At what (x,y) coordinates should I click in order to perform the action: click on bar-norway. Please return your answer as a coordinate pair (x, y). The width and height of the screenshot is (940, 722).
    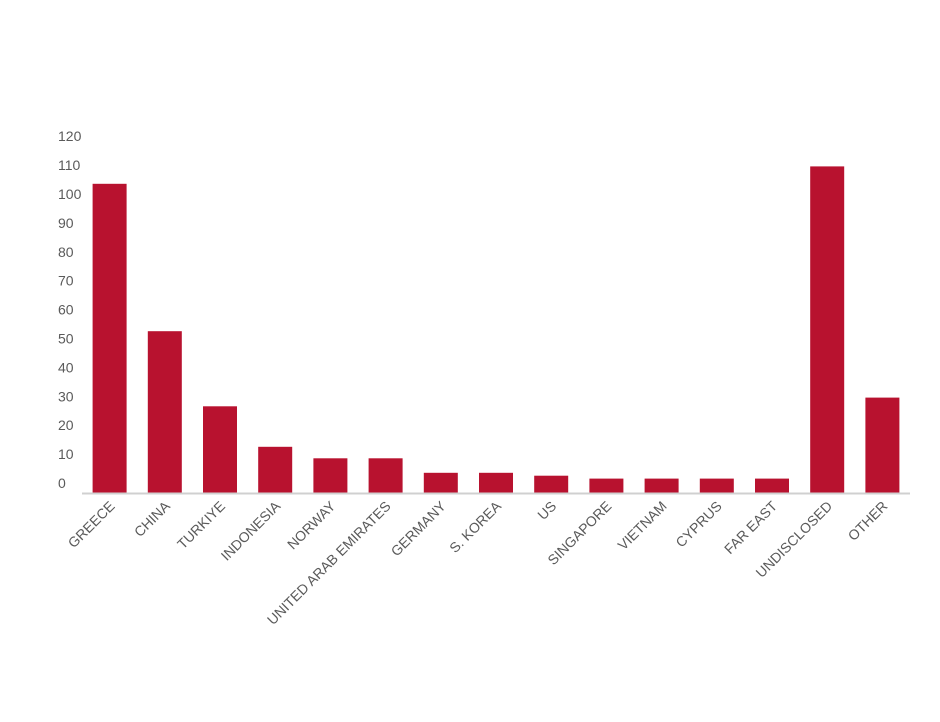
    Looking at the image, I should click on (330, 475).